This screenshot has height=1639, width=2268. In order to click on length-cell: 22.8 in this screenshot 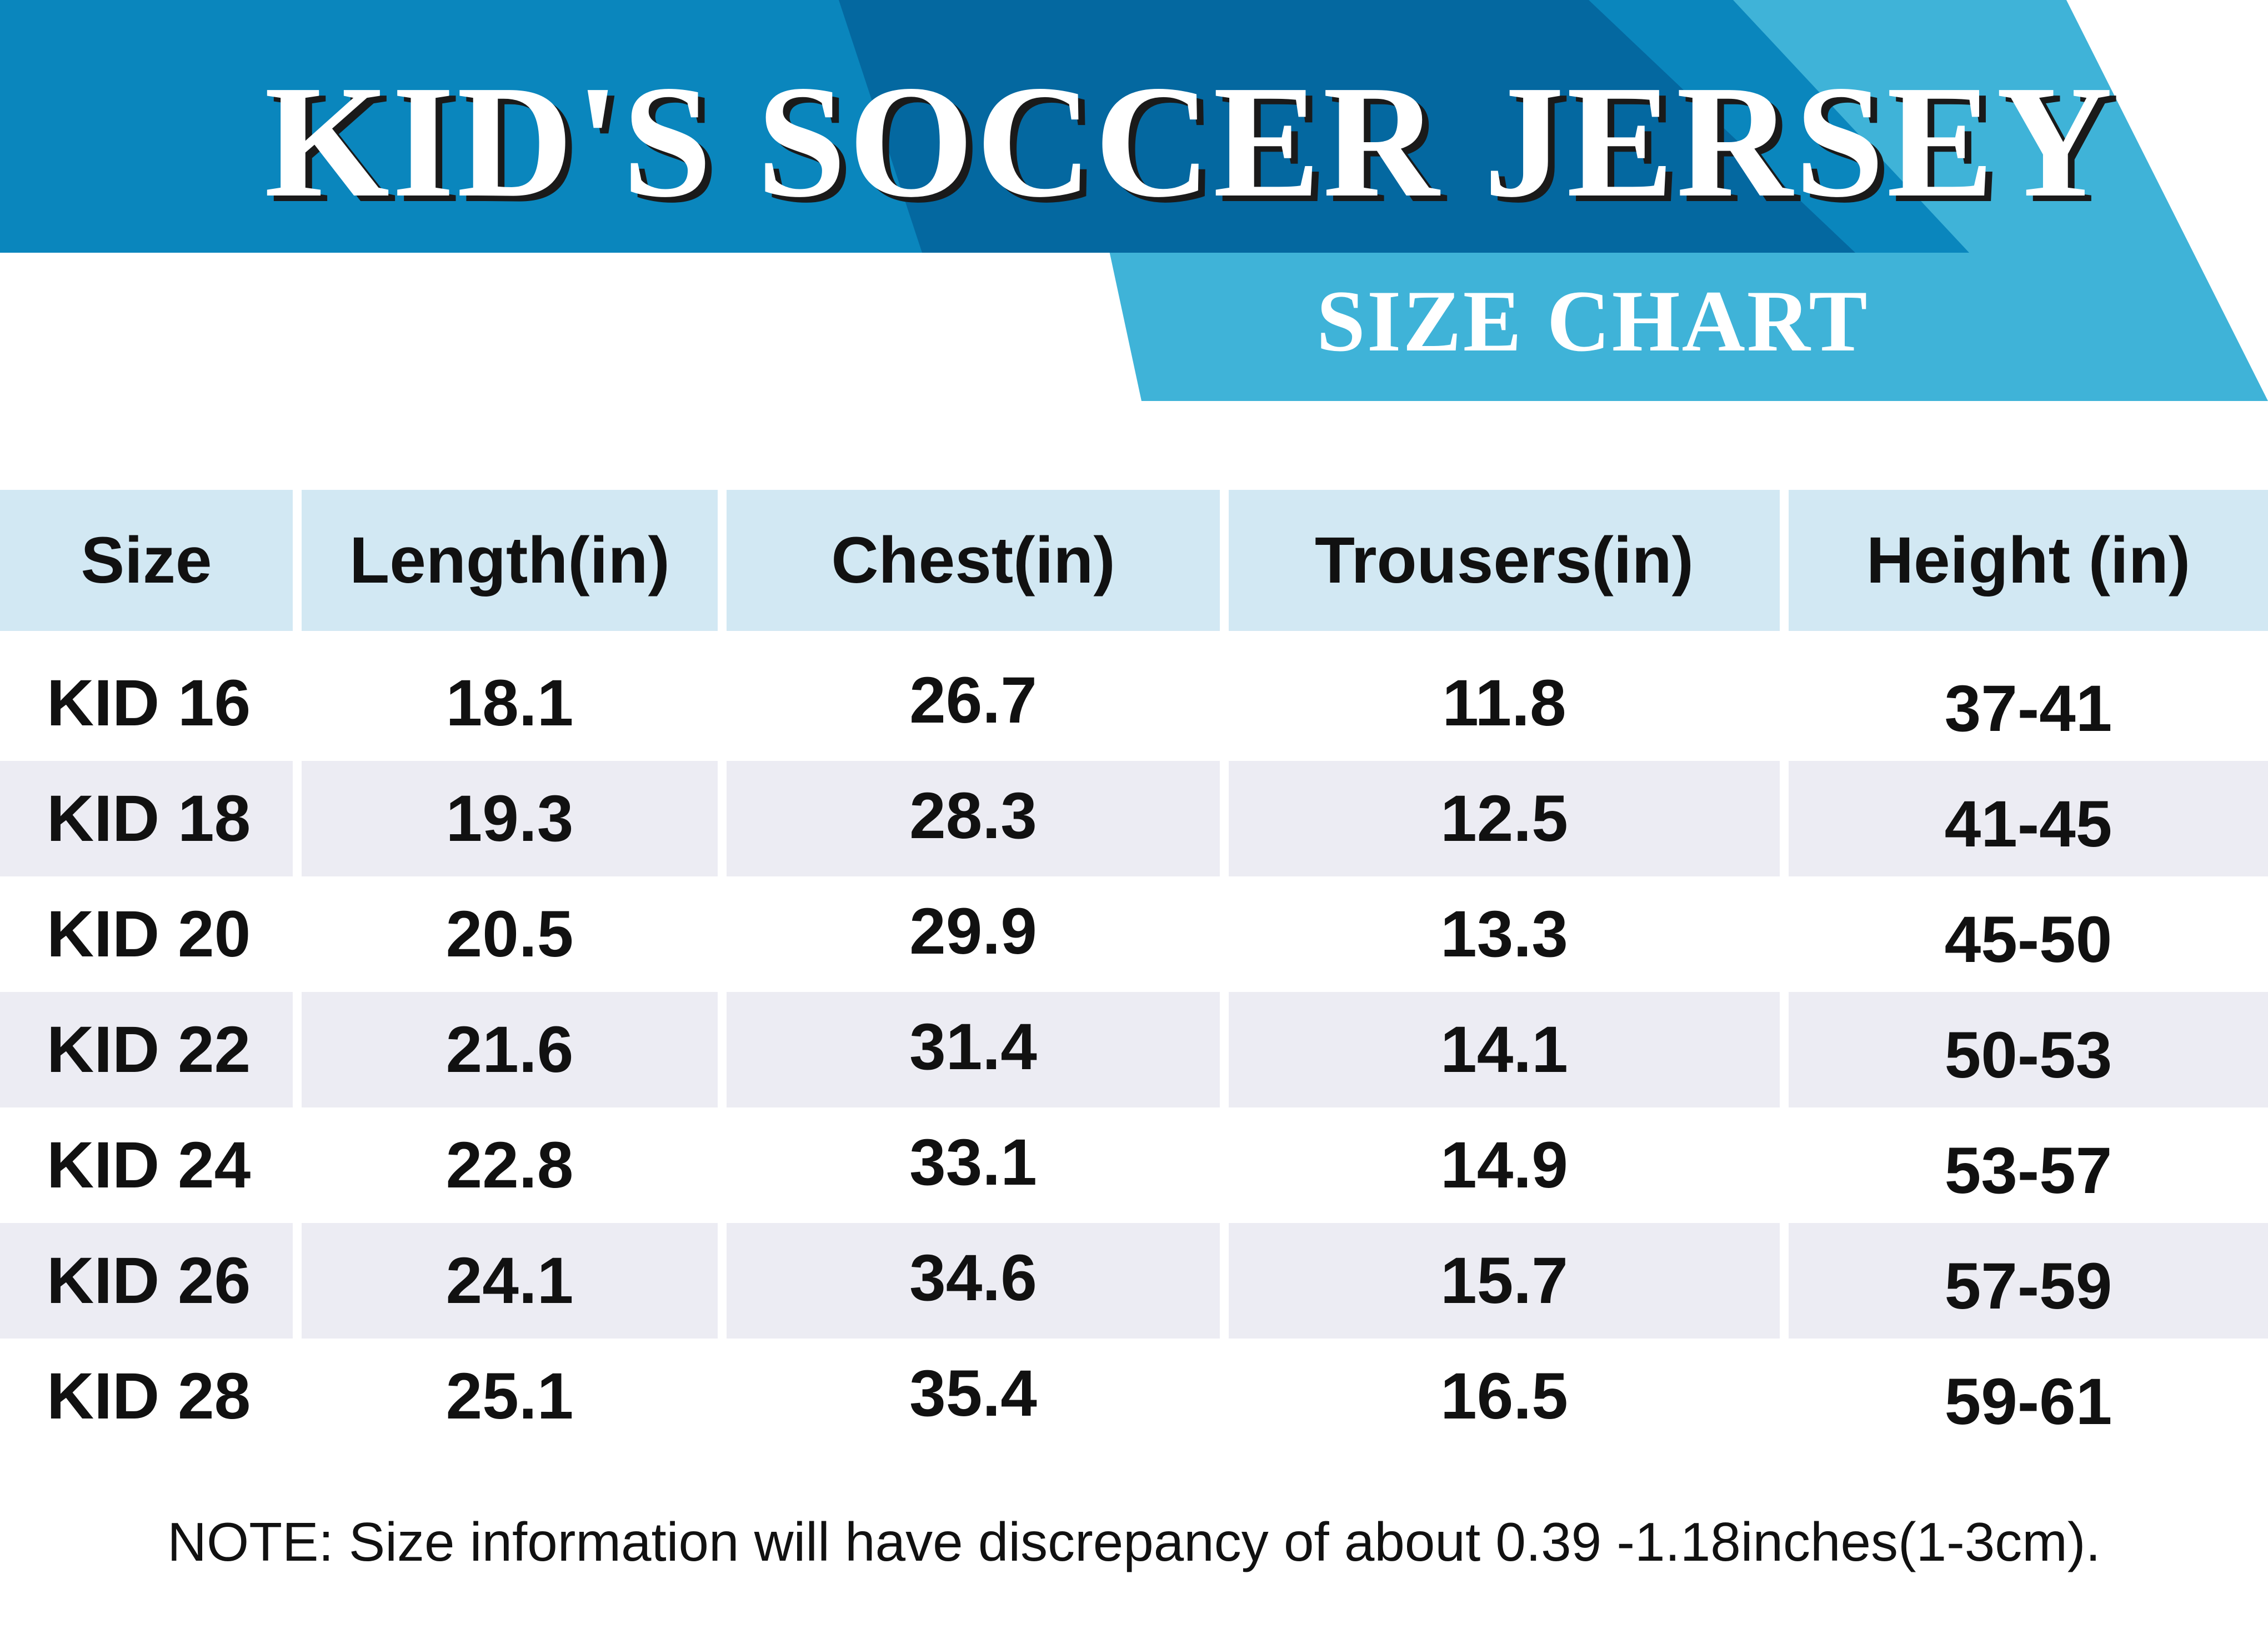, I will do `click(509, 1165)`.